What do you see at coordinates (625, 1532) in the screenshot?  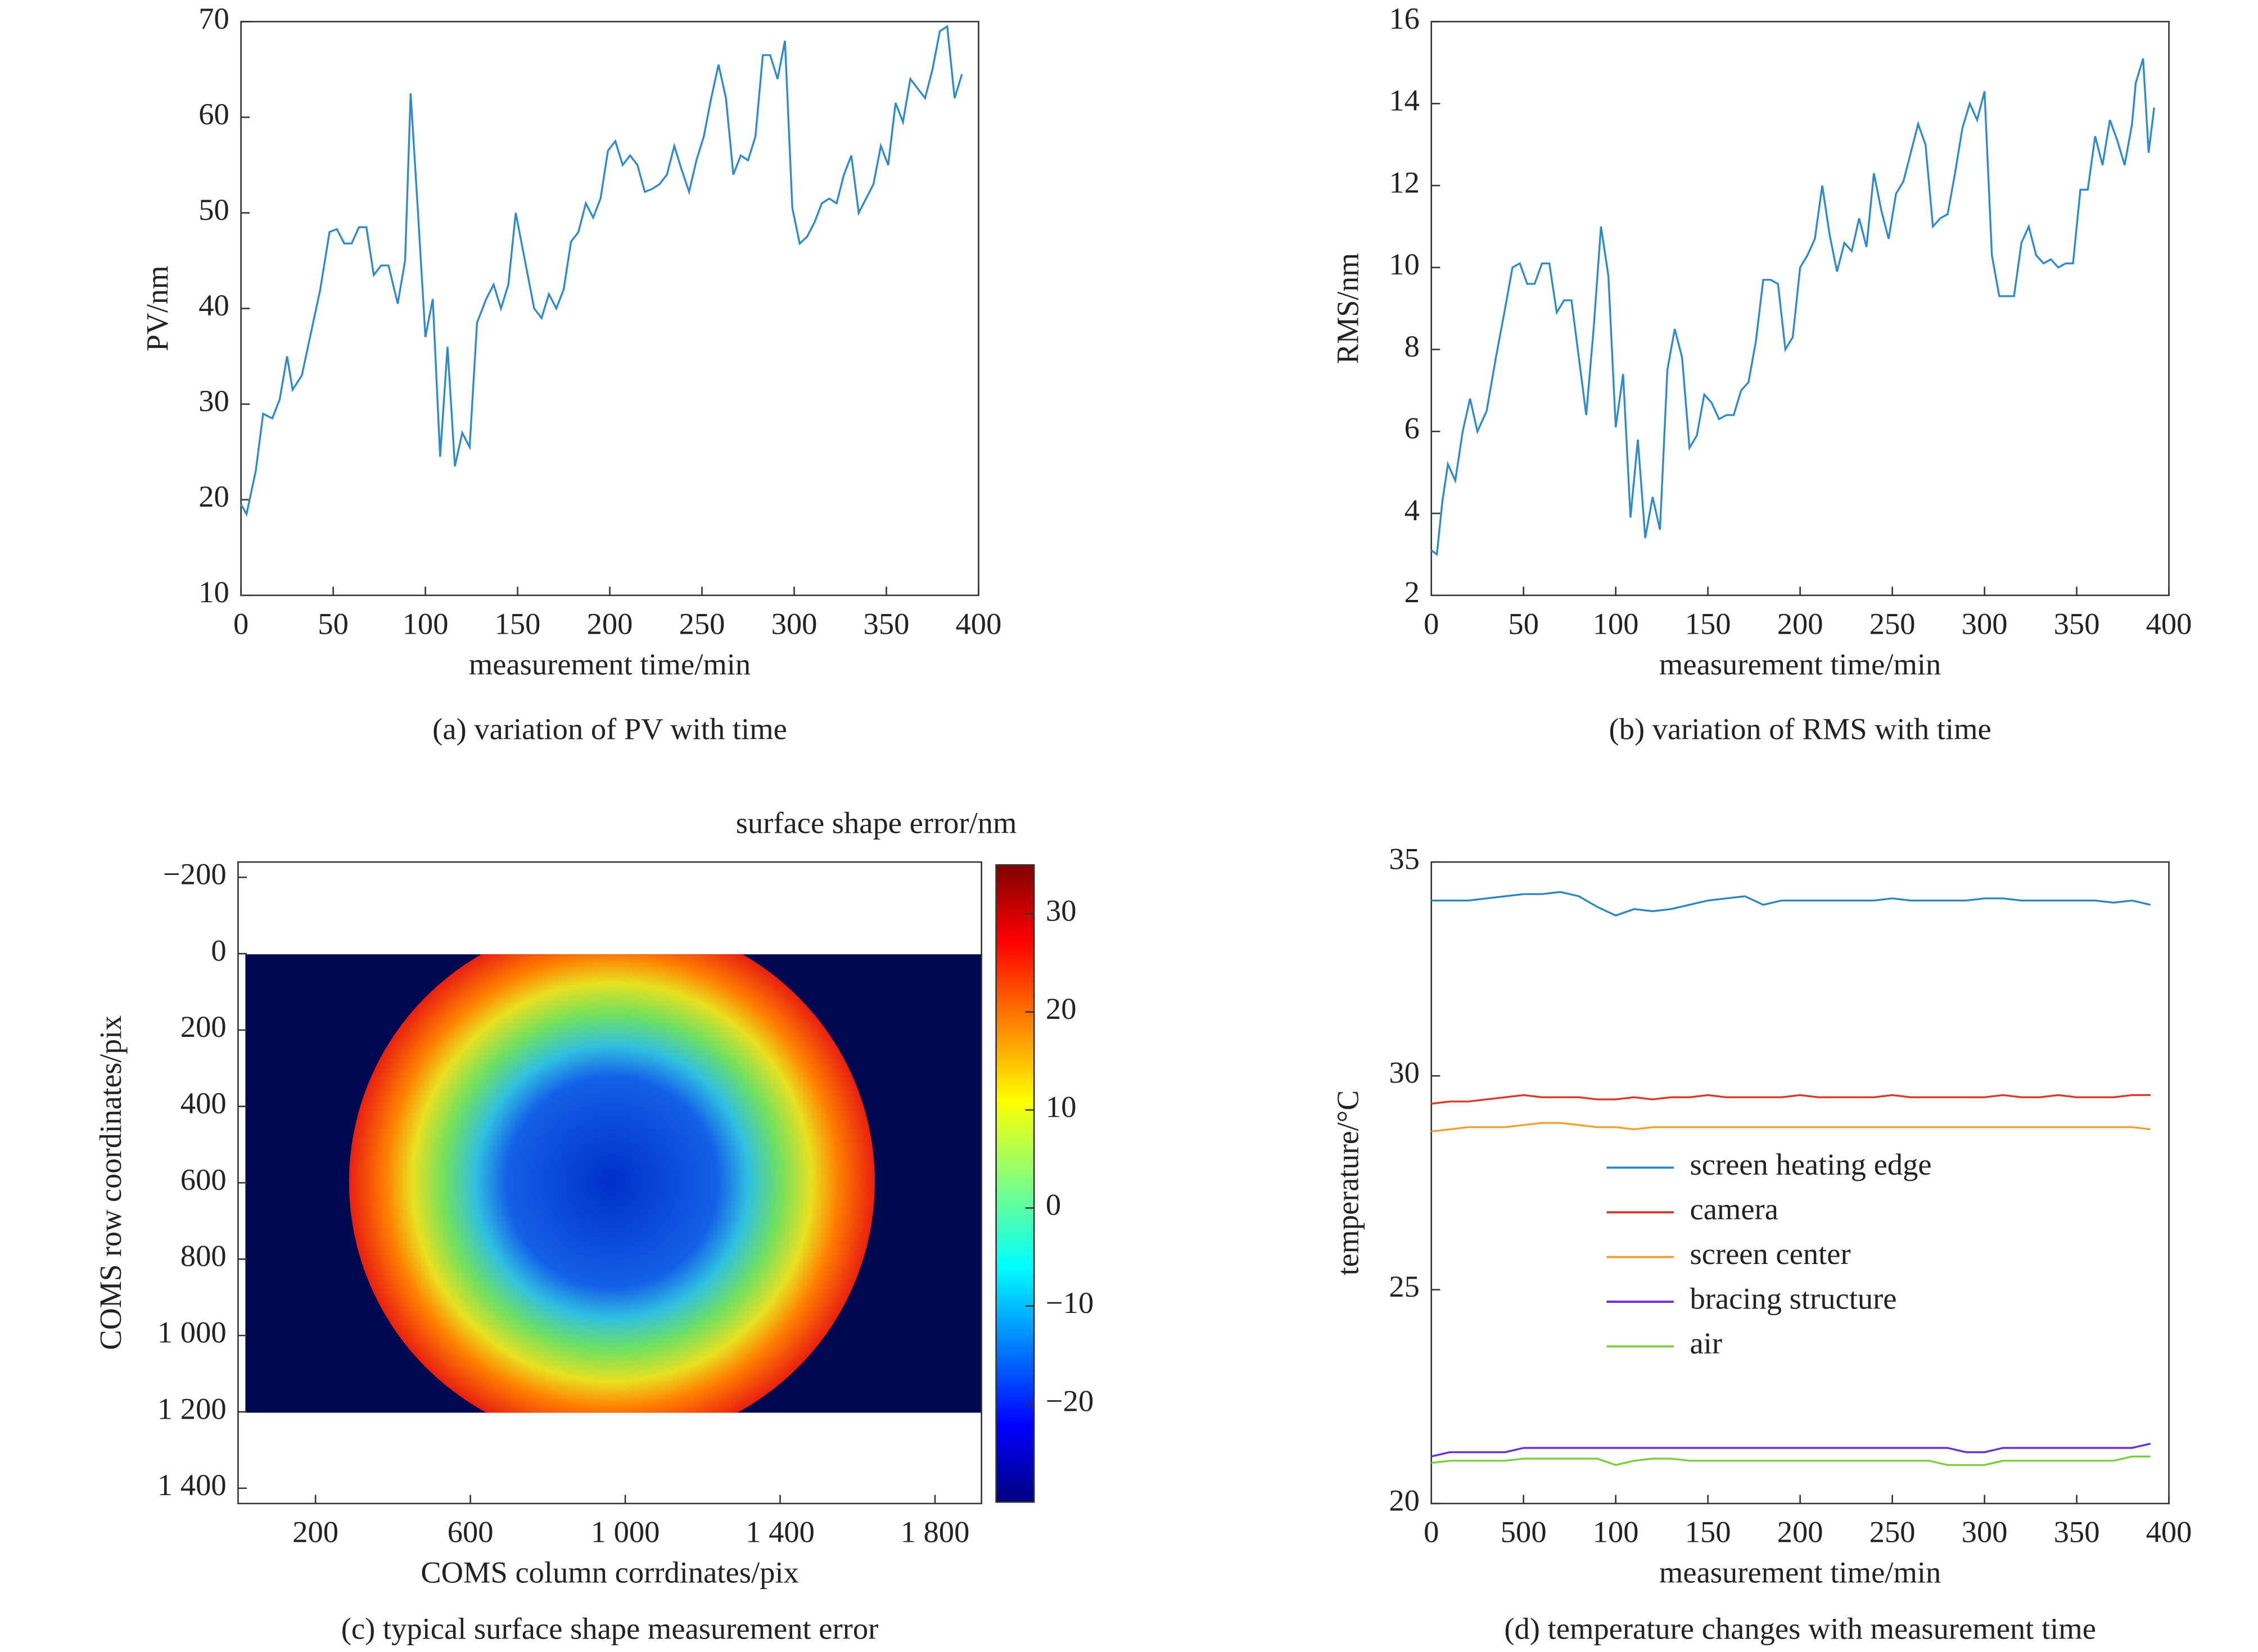 I see `x-tick-label: 1 000` at bounding box center [625, 1532].